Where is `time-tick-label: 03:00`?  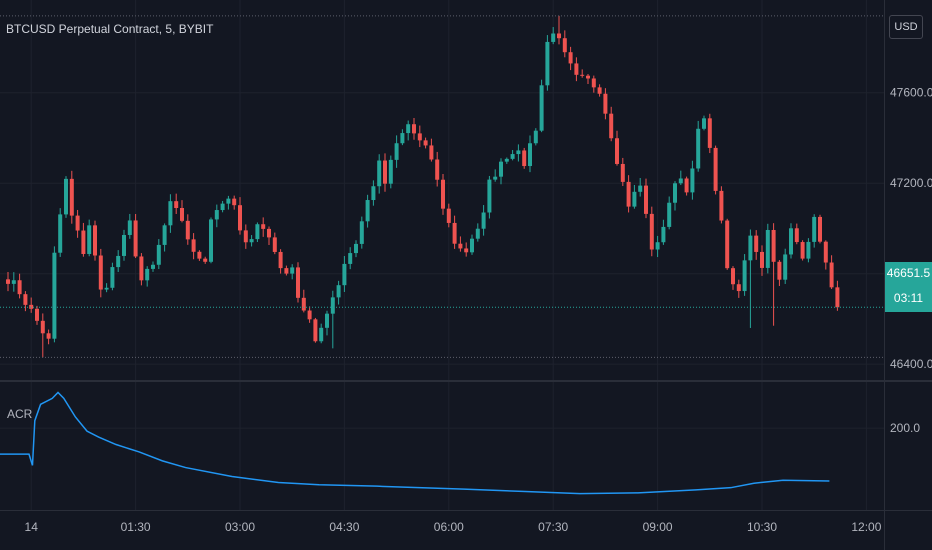
time-tick-label: 03:00 is located at coordinates (240, 527).